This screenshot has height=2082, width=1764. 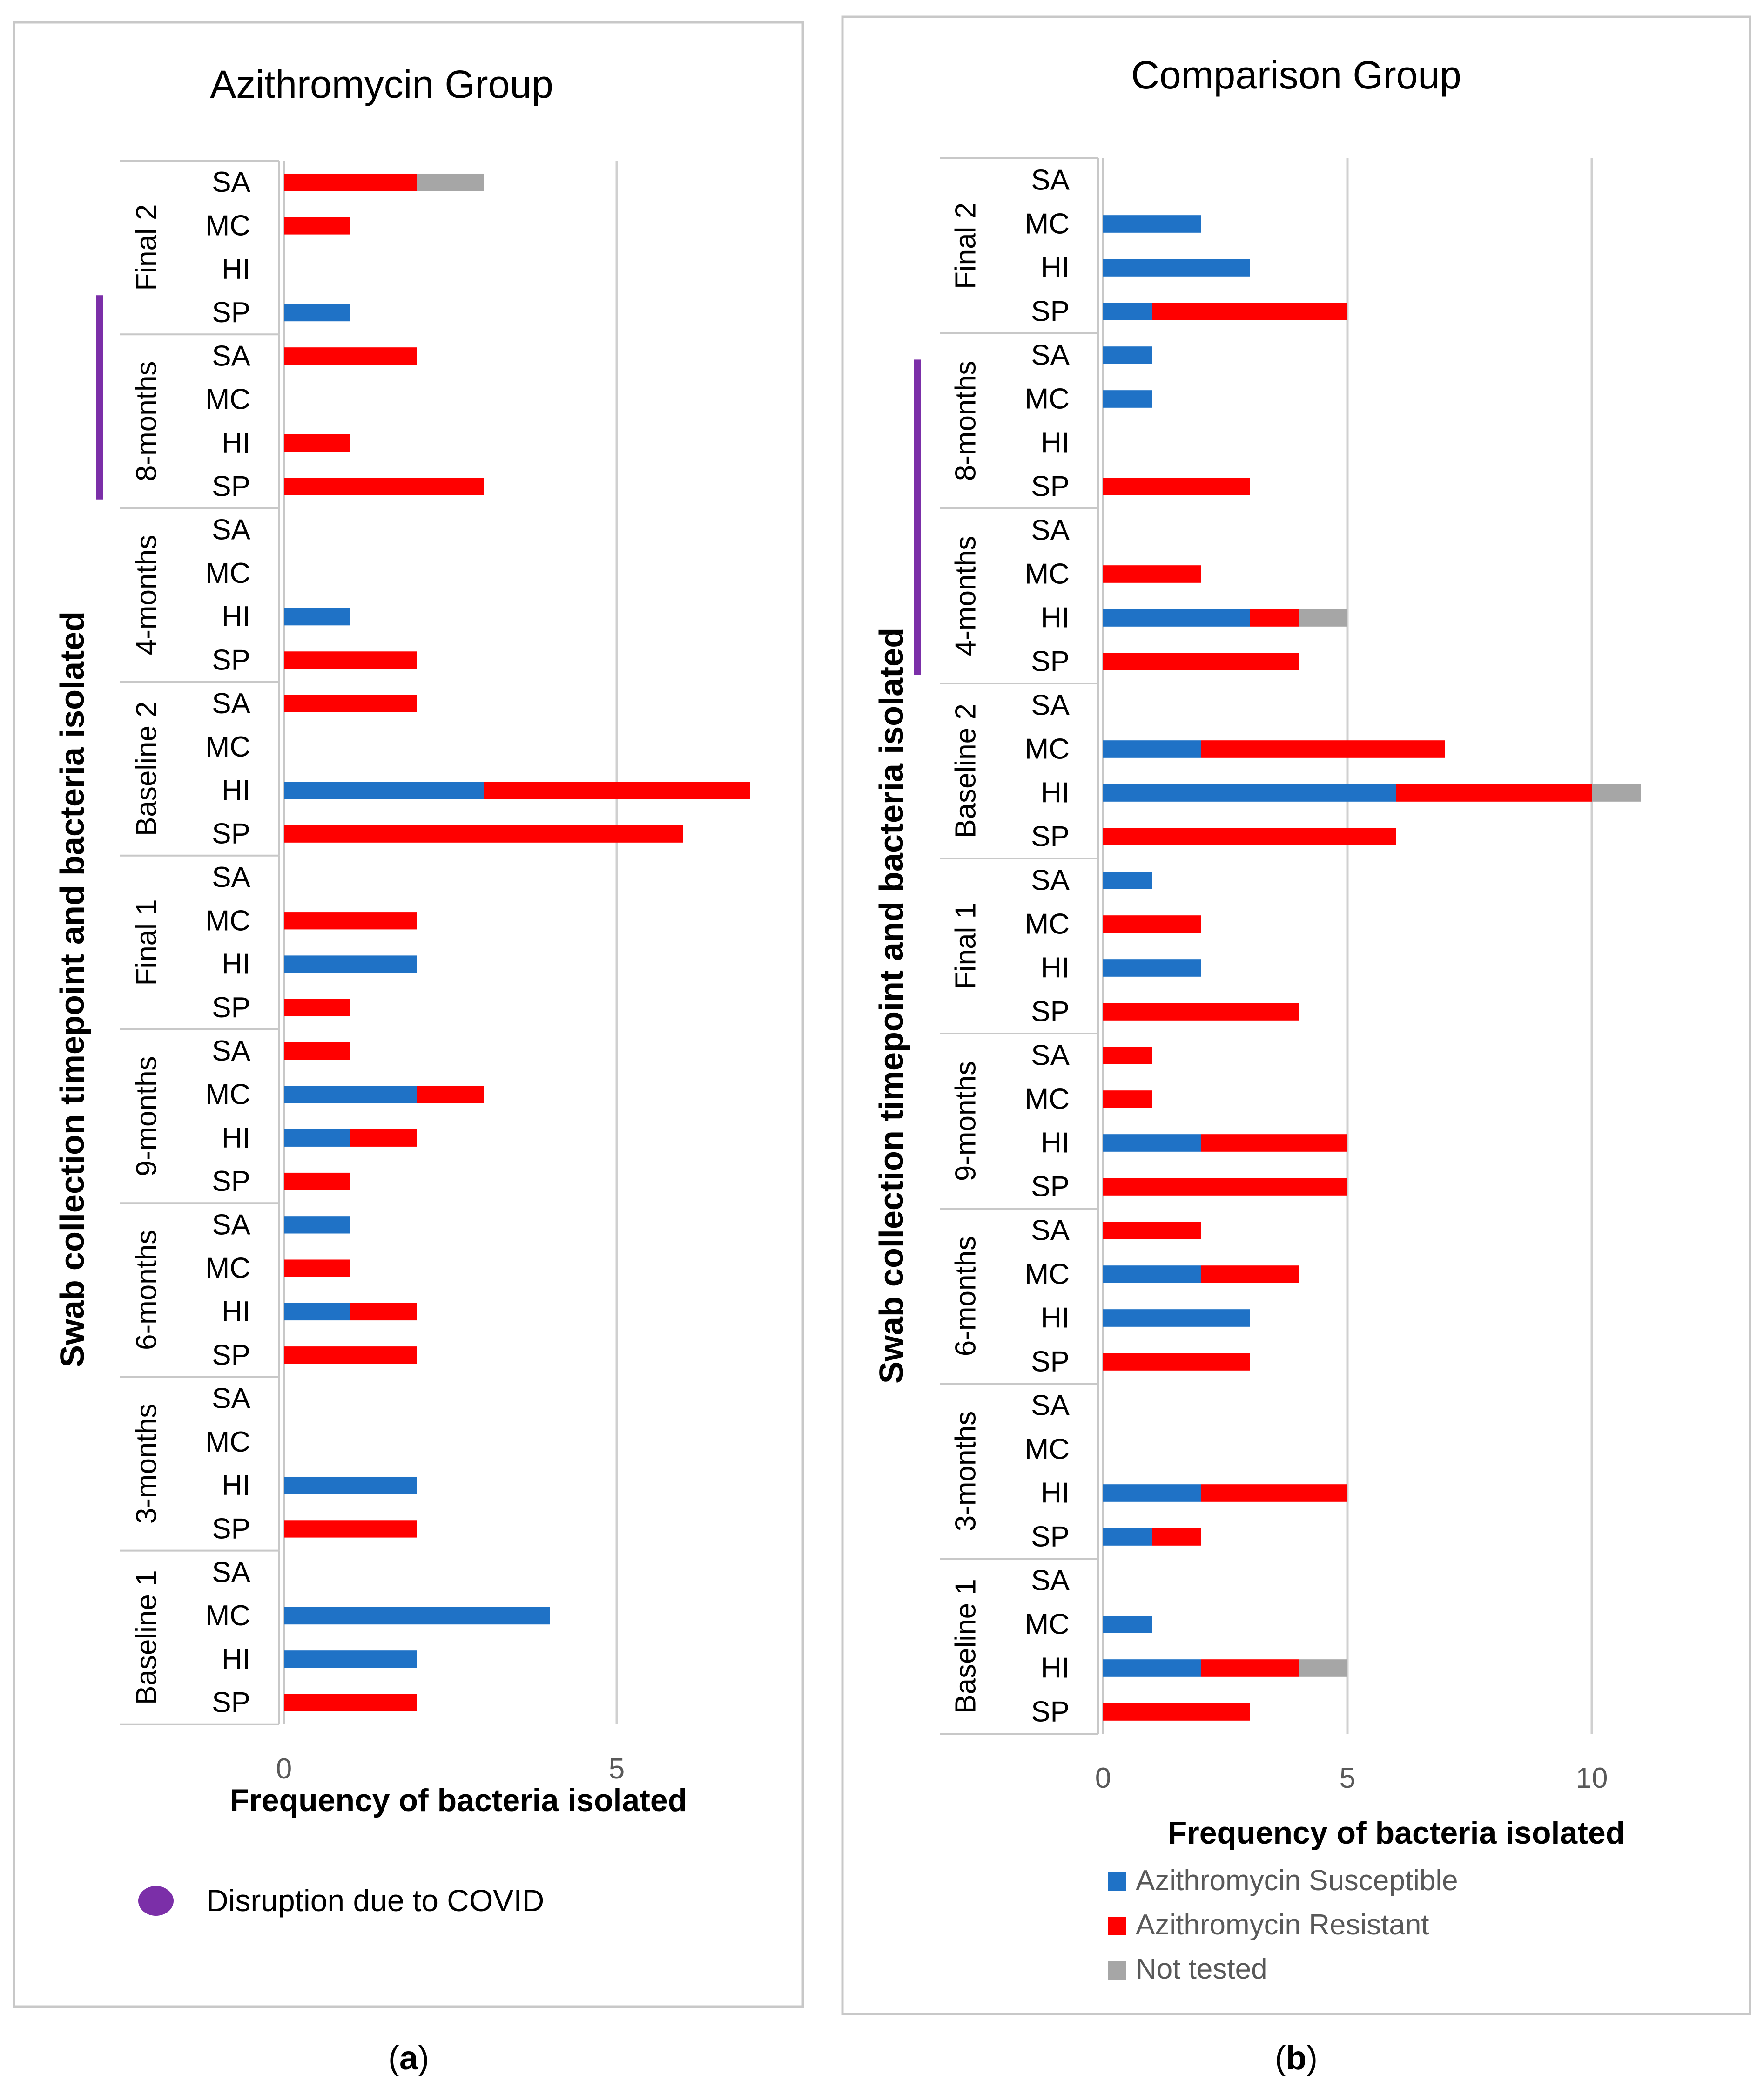 What do you see at coordinates (966, 1646) in the screenshot?
I see `group-label: Baseline 1` at bounding box center [966, 1646].